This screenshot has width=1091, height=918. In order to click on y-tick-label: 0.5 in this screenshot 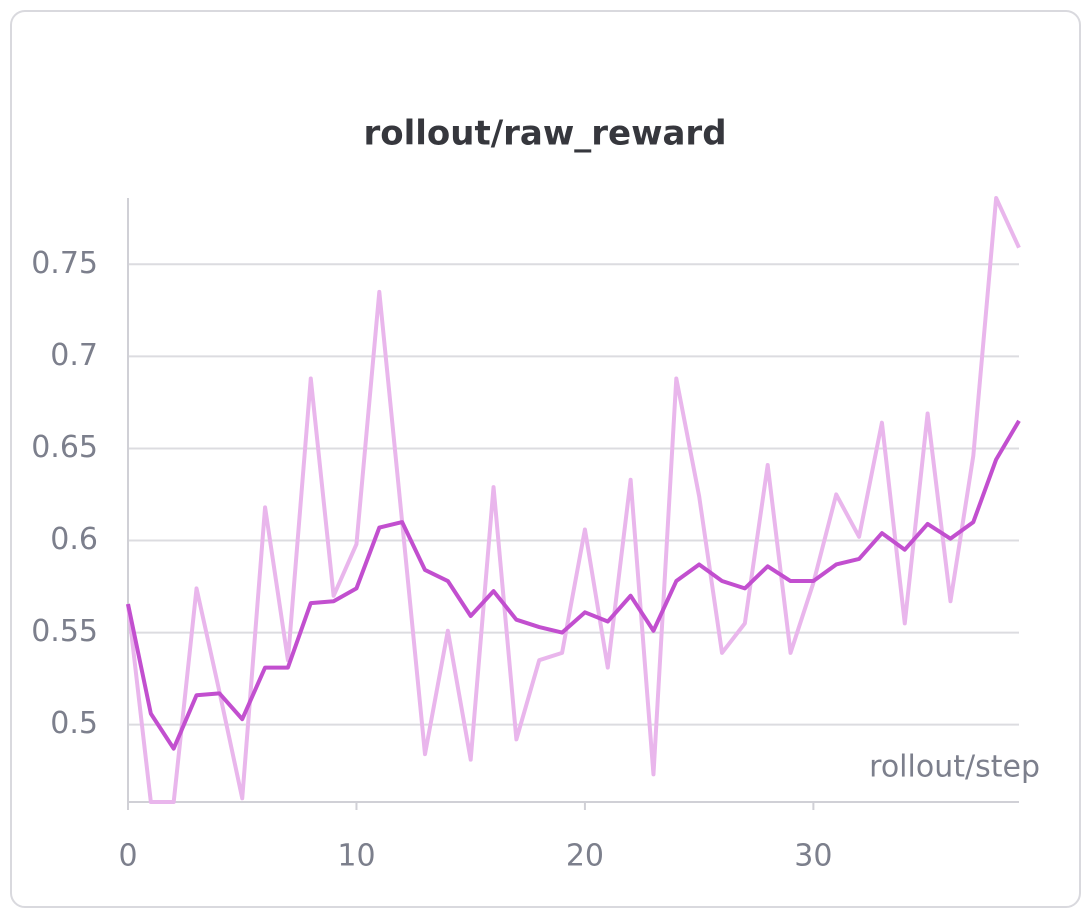, I will do `click(74, 723)`.